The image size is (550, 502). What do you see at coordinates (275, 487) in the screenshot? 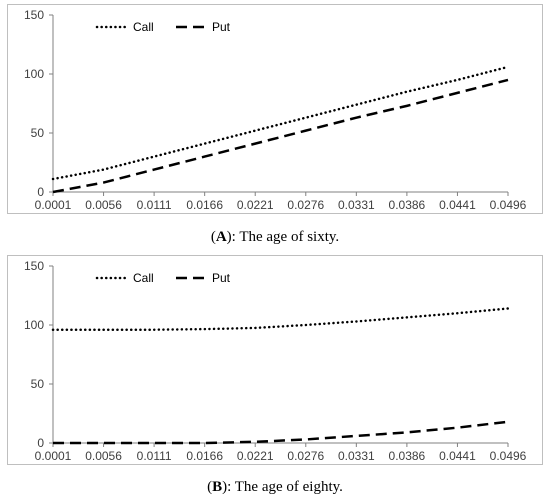
I see `caption-b: (B): The age of eighty.` at bounding box center [275, 487].